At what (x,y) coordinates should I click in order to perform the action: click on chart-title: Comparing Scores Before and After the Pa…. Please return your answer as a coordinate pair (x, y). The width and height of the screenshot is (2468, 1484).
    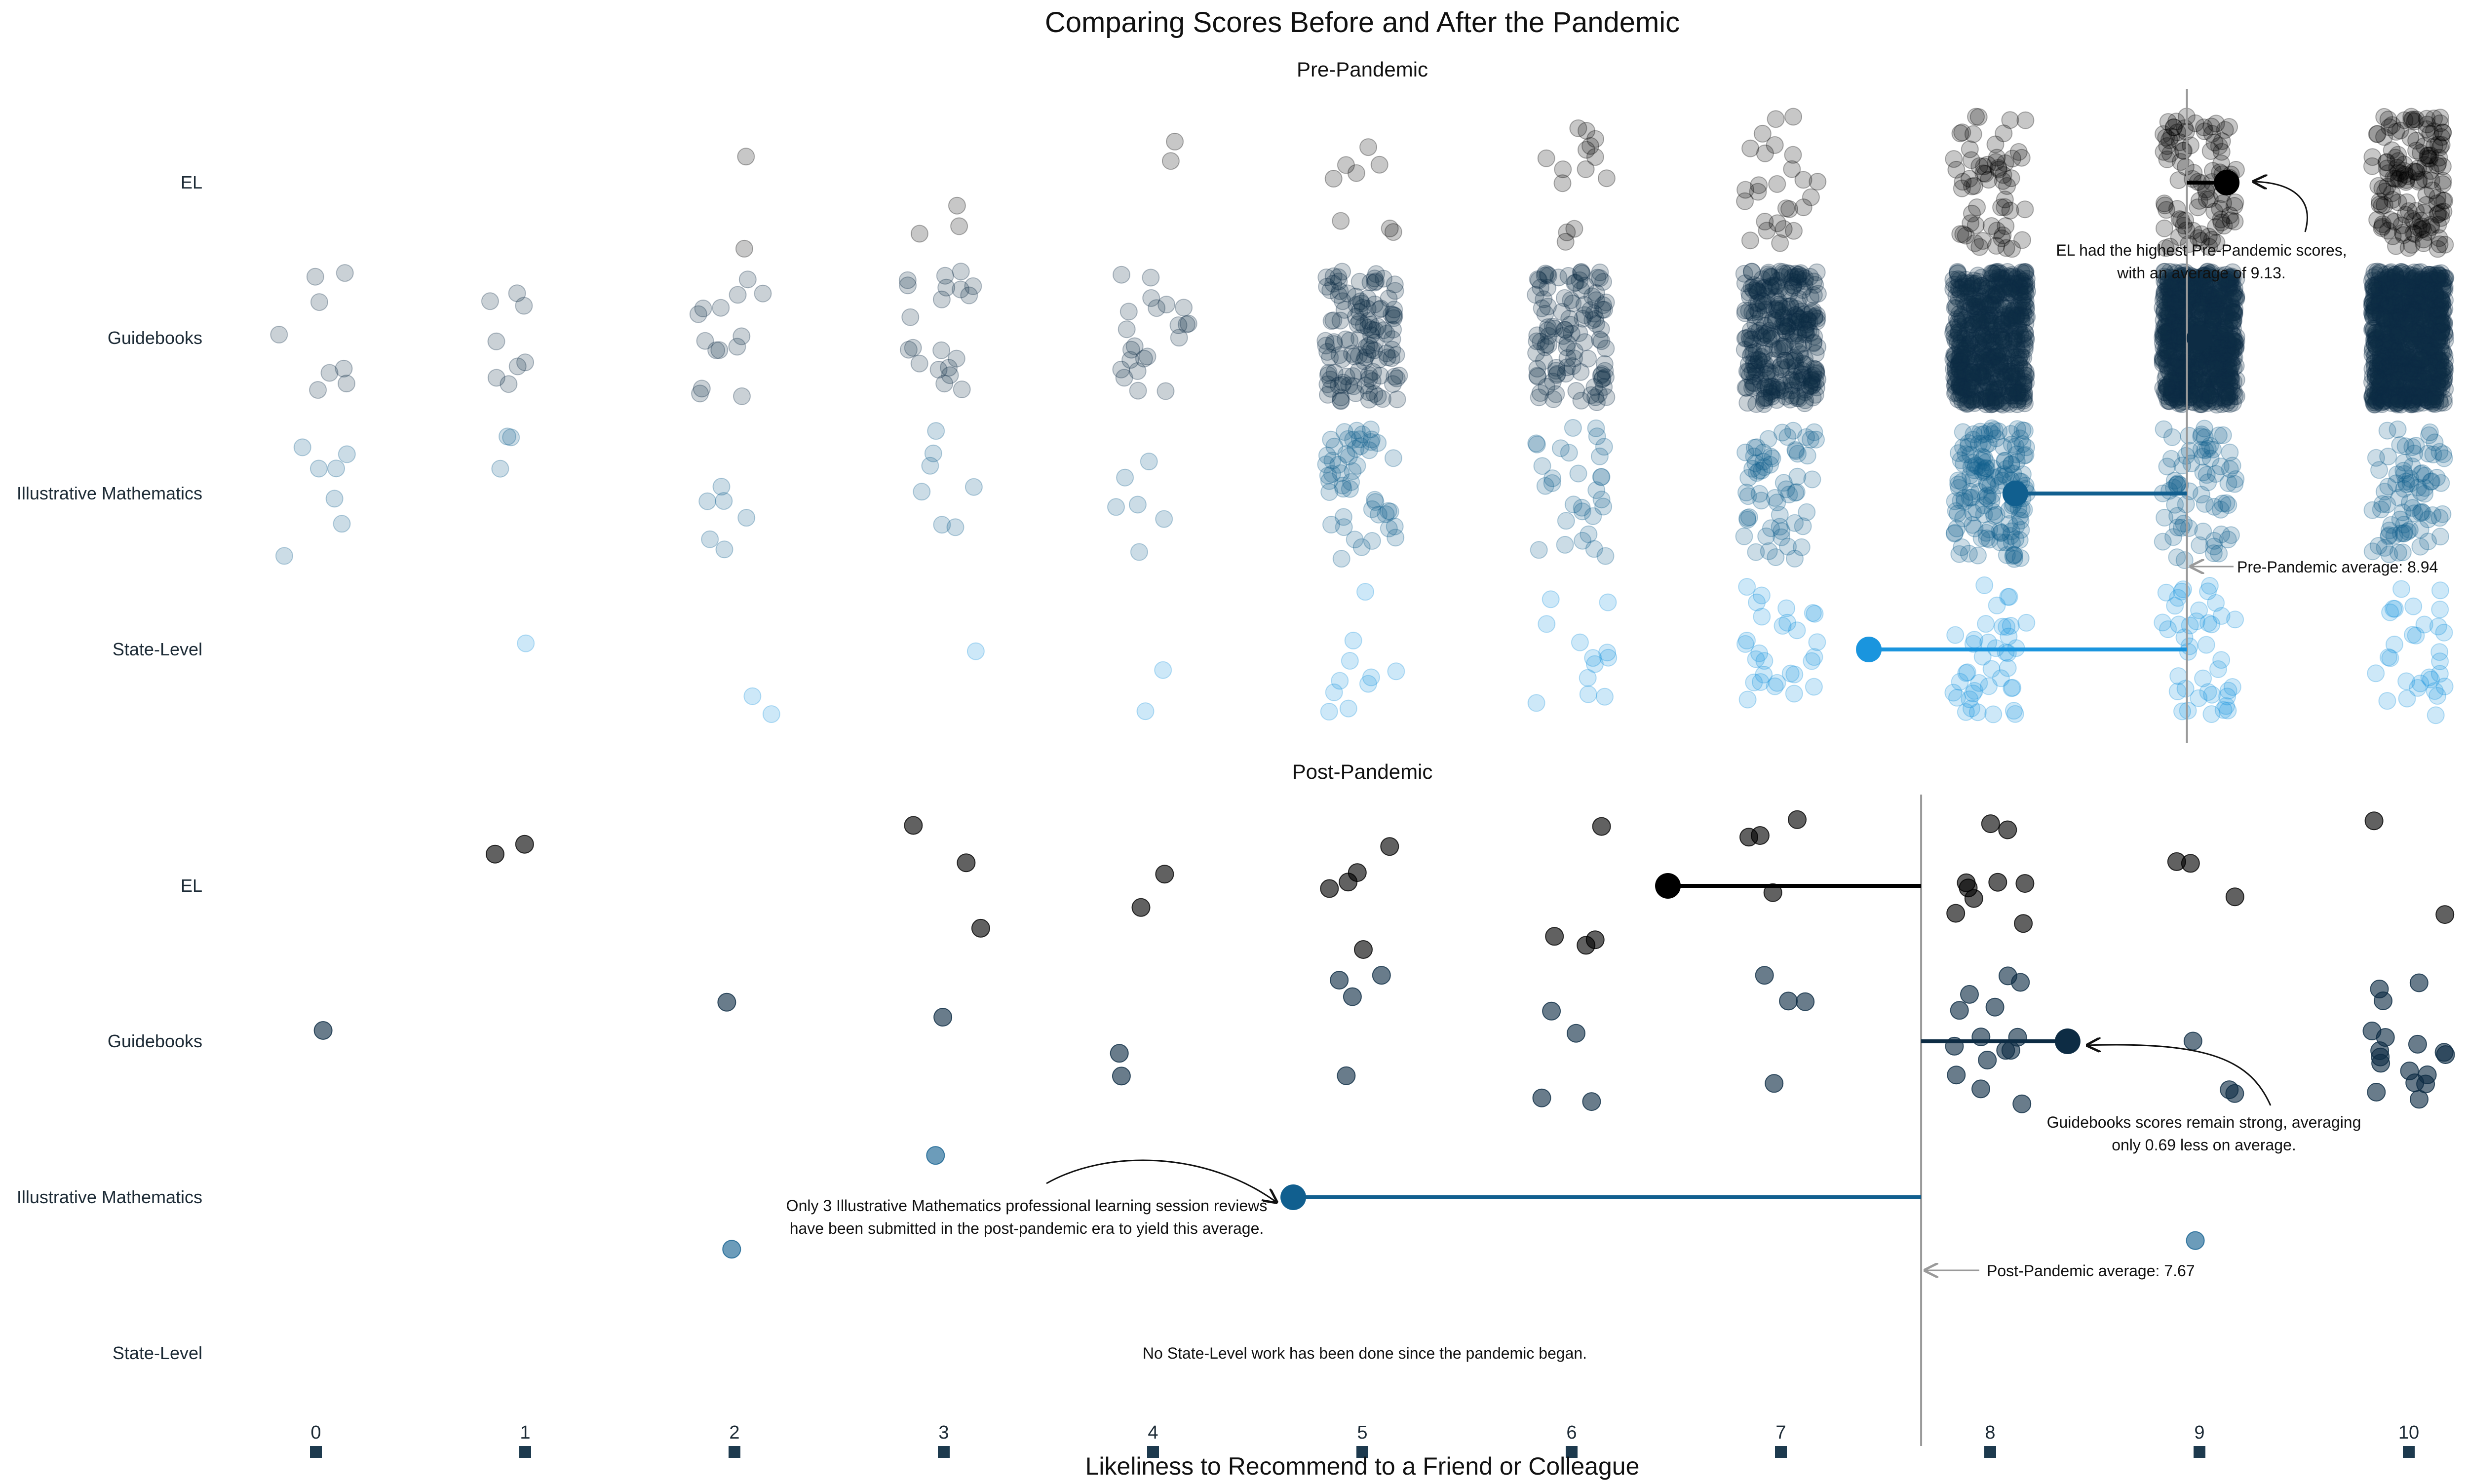
    Looking at the image, I should click on (1362, 22).